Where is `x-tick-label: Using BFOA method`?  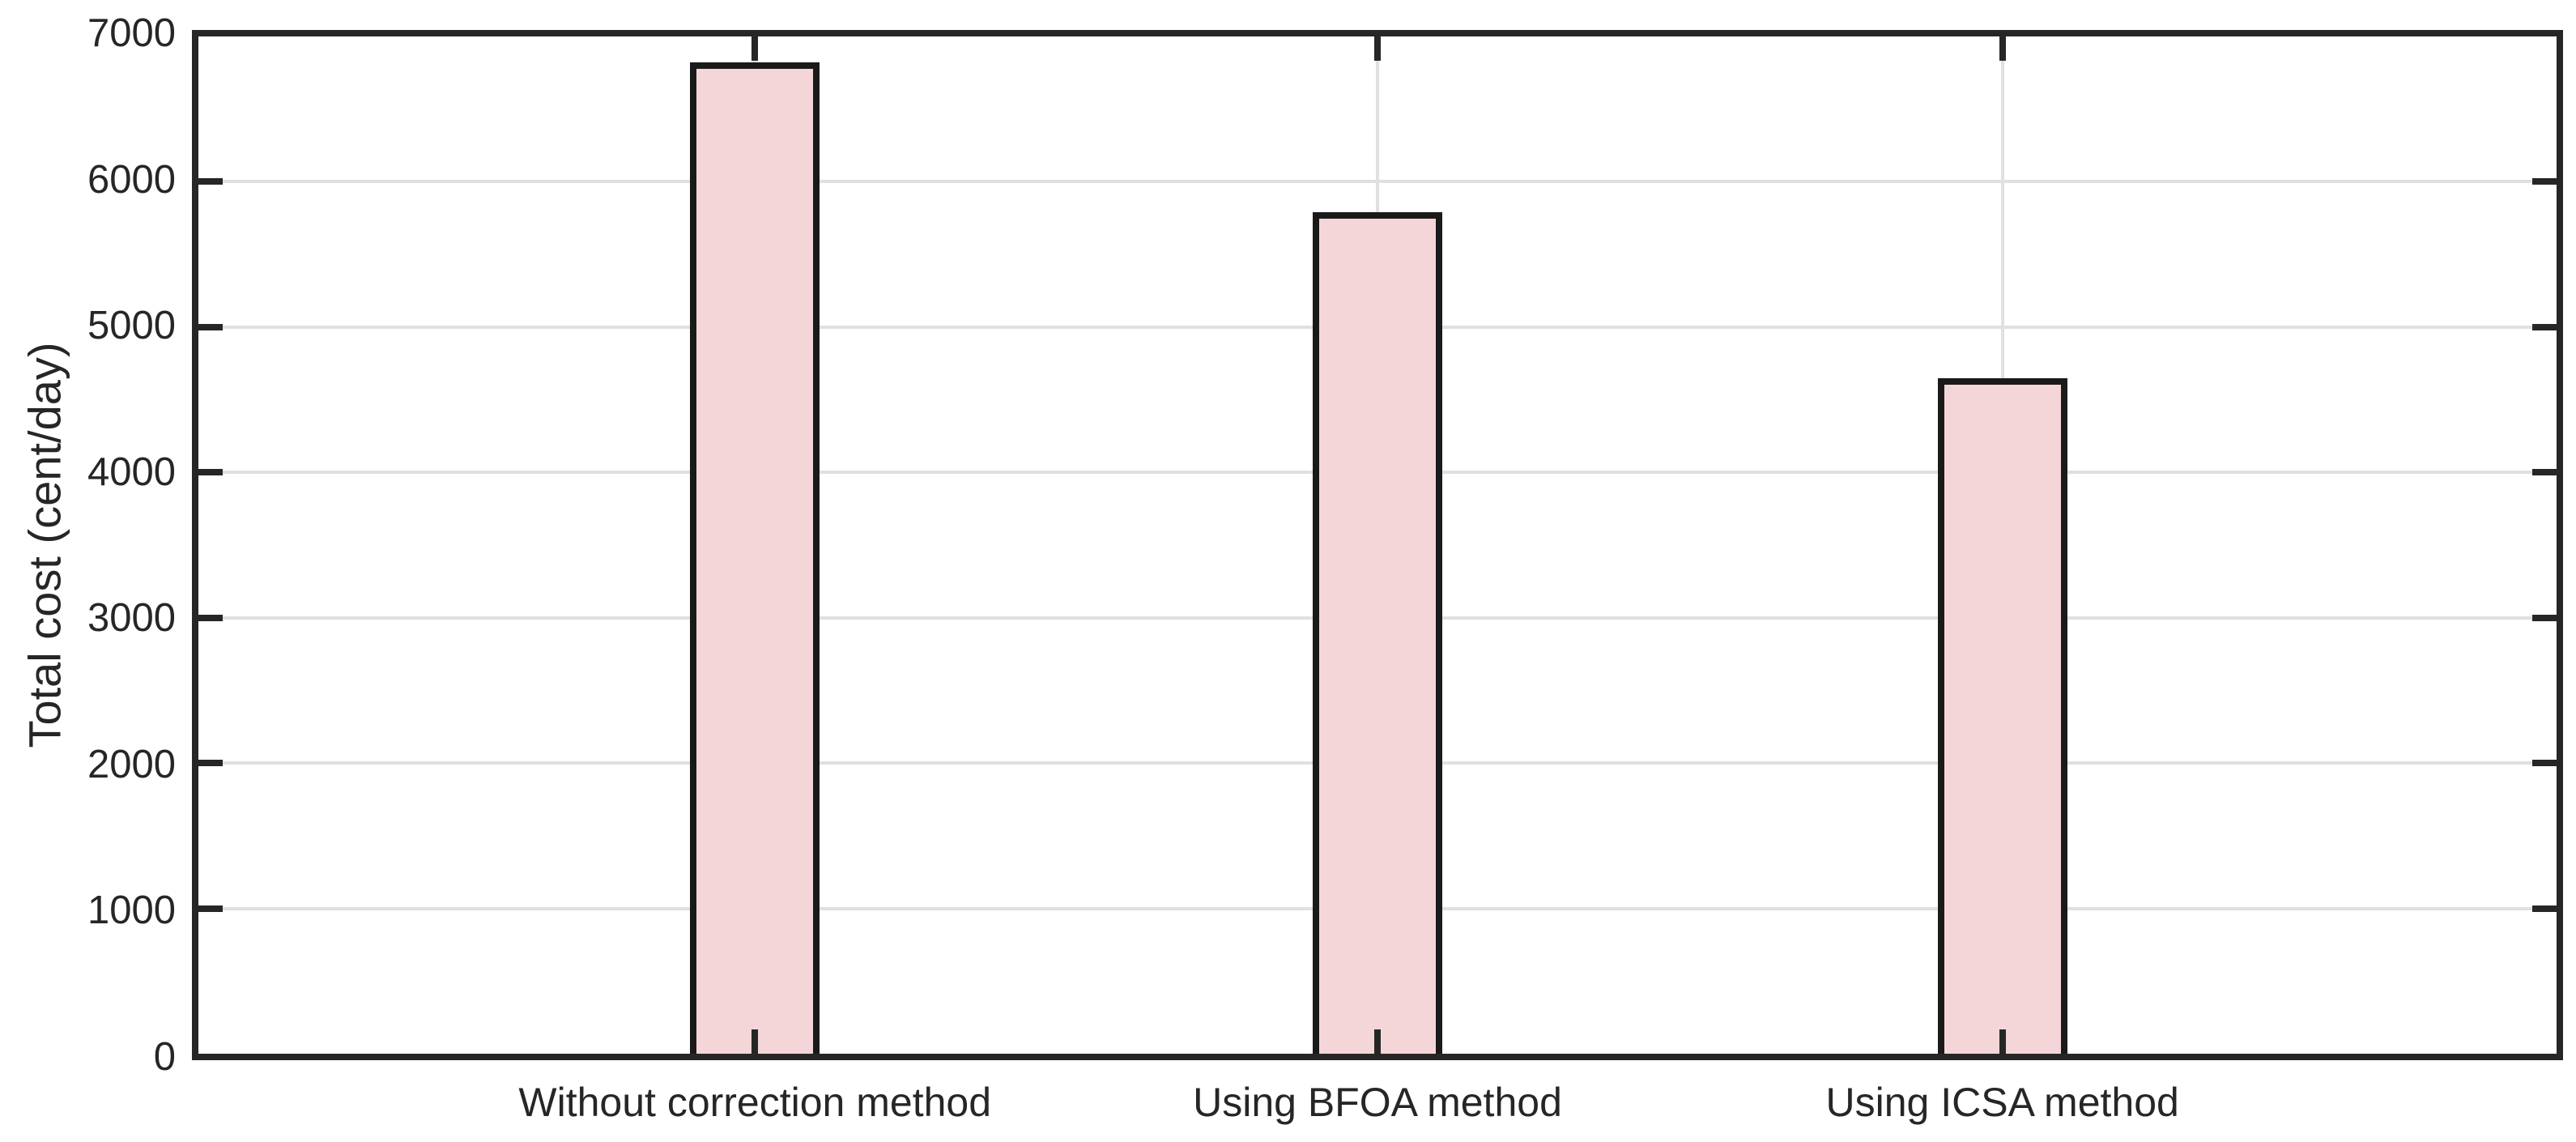
x-tick-label: Using BFOA method is located at coordinates (1377, 1102).